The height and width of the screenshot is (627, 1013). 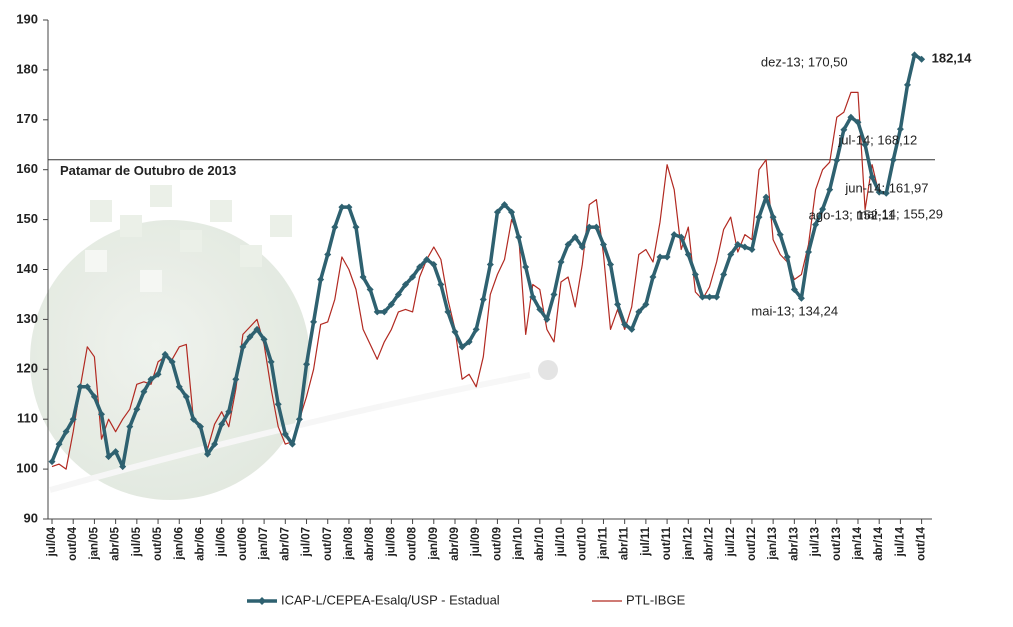 I want to click on x-tick-label: jul/14, so click(x=900, y=541).